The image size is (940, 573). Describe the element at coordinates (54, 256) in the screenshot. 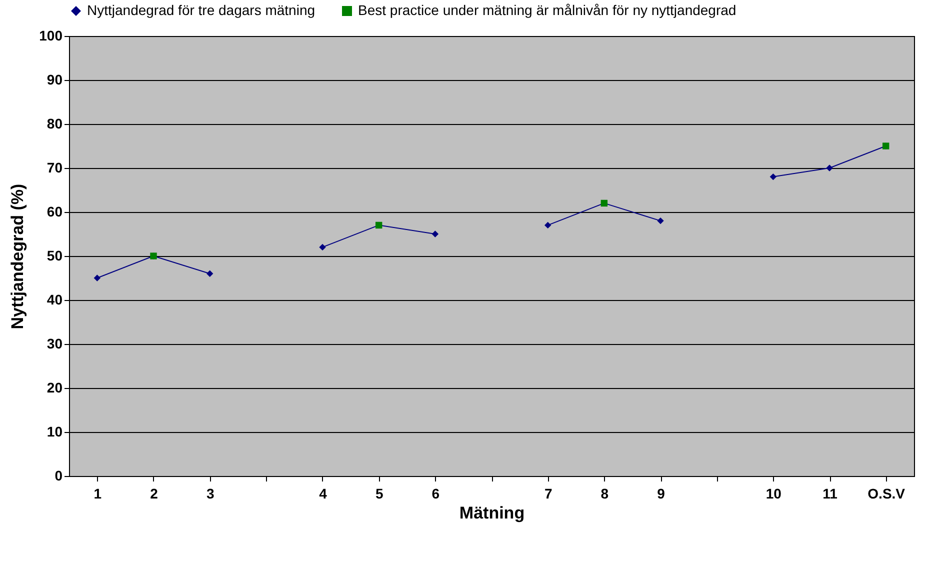

I see `y-tick-label: 50` at that location.